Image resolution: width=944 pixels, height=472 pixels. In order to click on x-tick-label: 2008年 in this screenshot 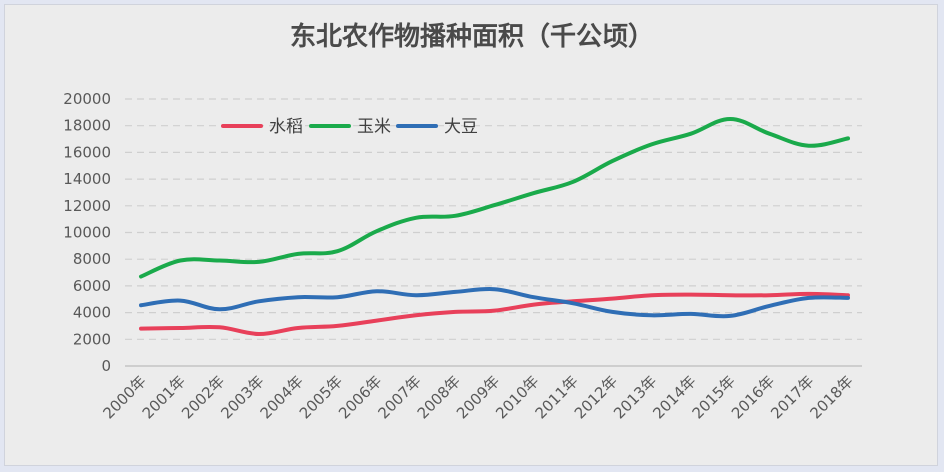, I will do `click(439, 397)`.